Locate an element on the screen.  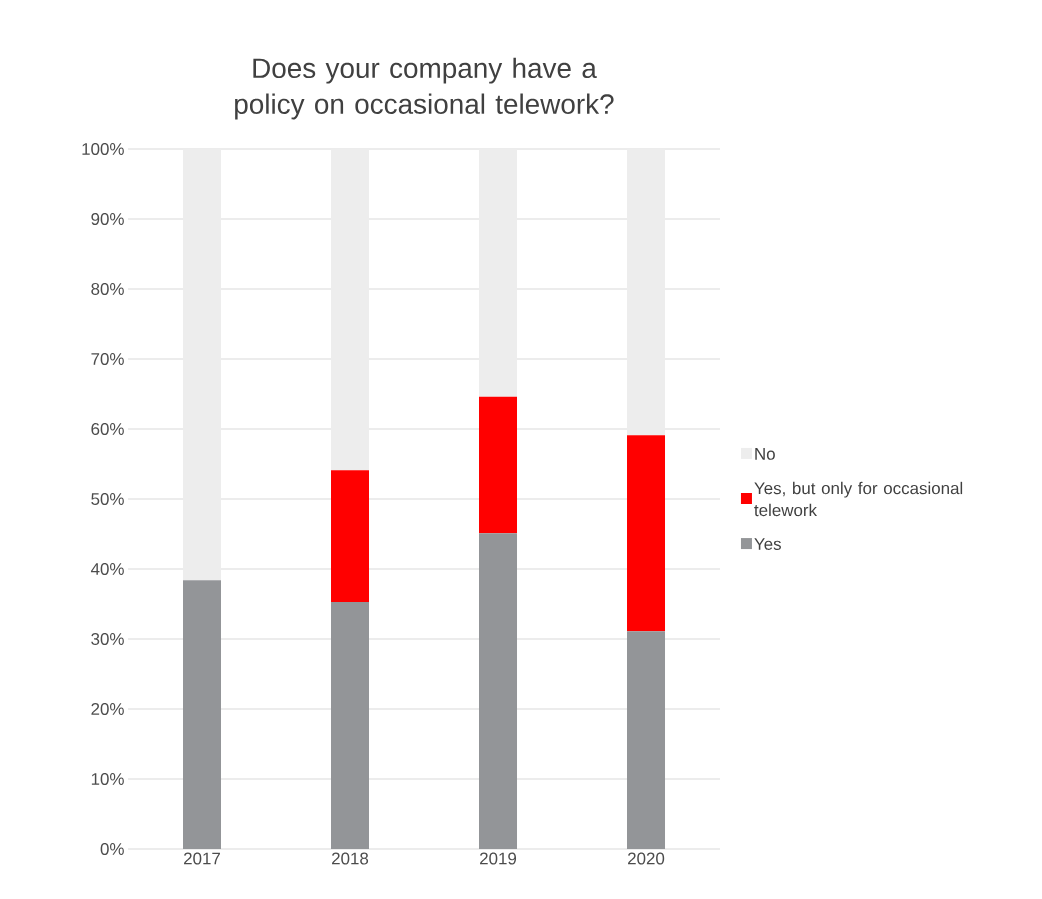
x-tick-label: 2017 is located at coordinates (202, 858).